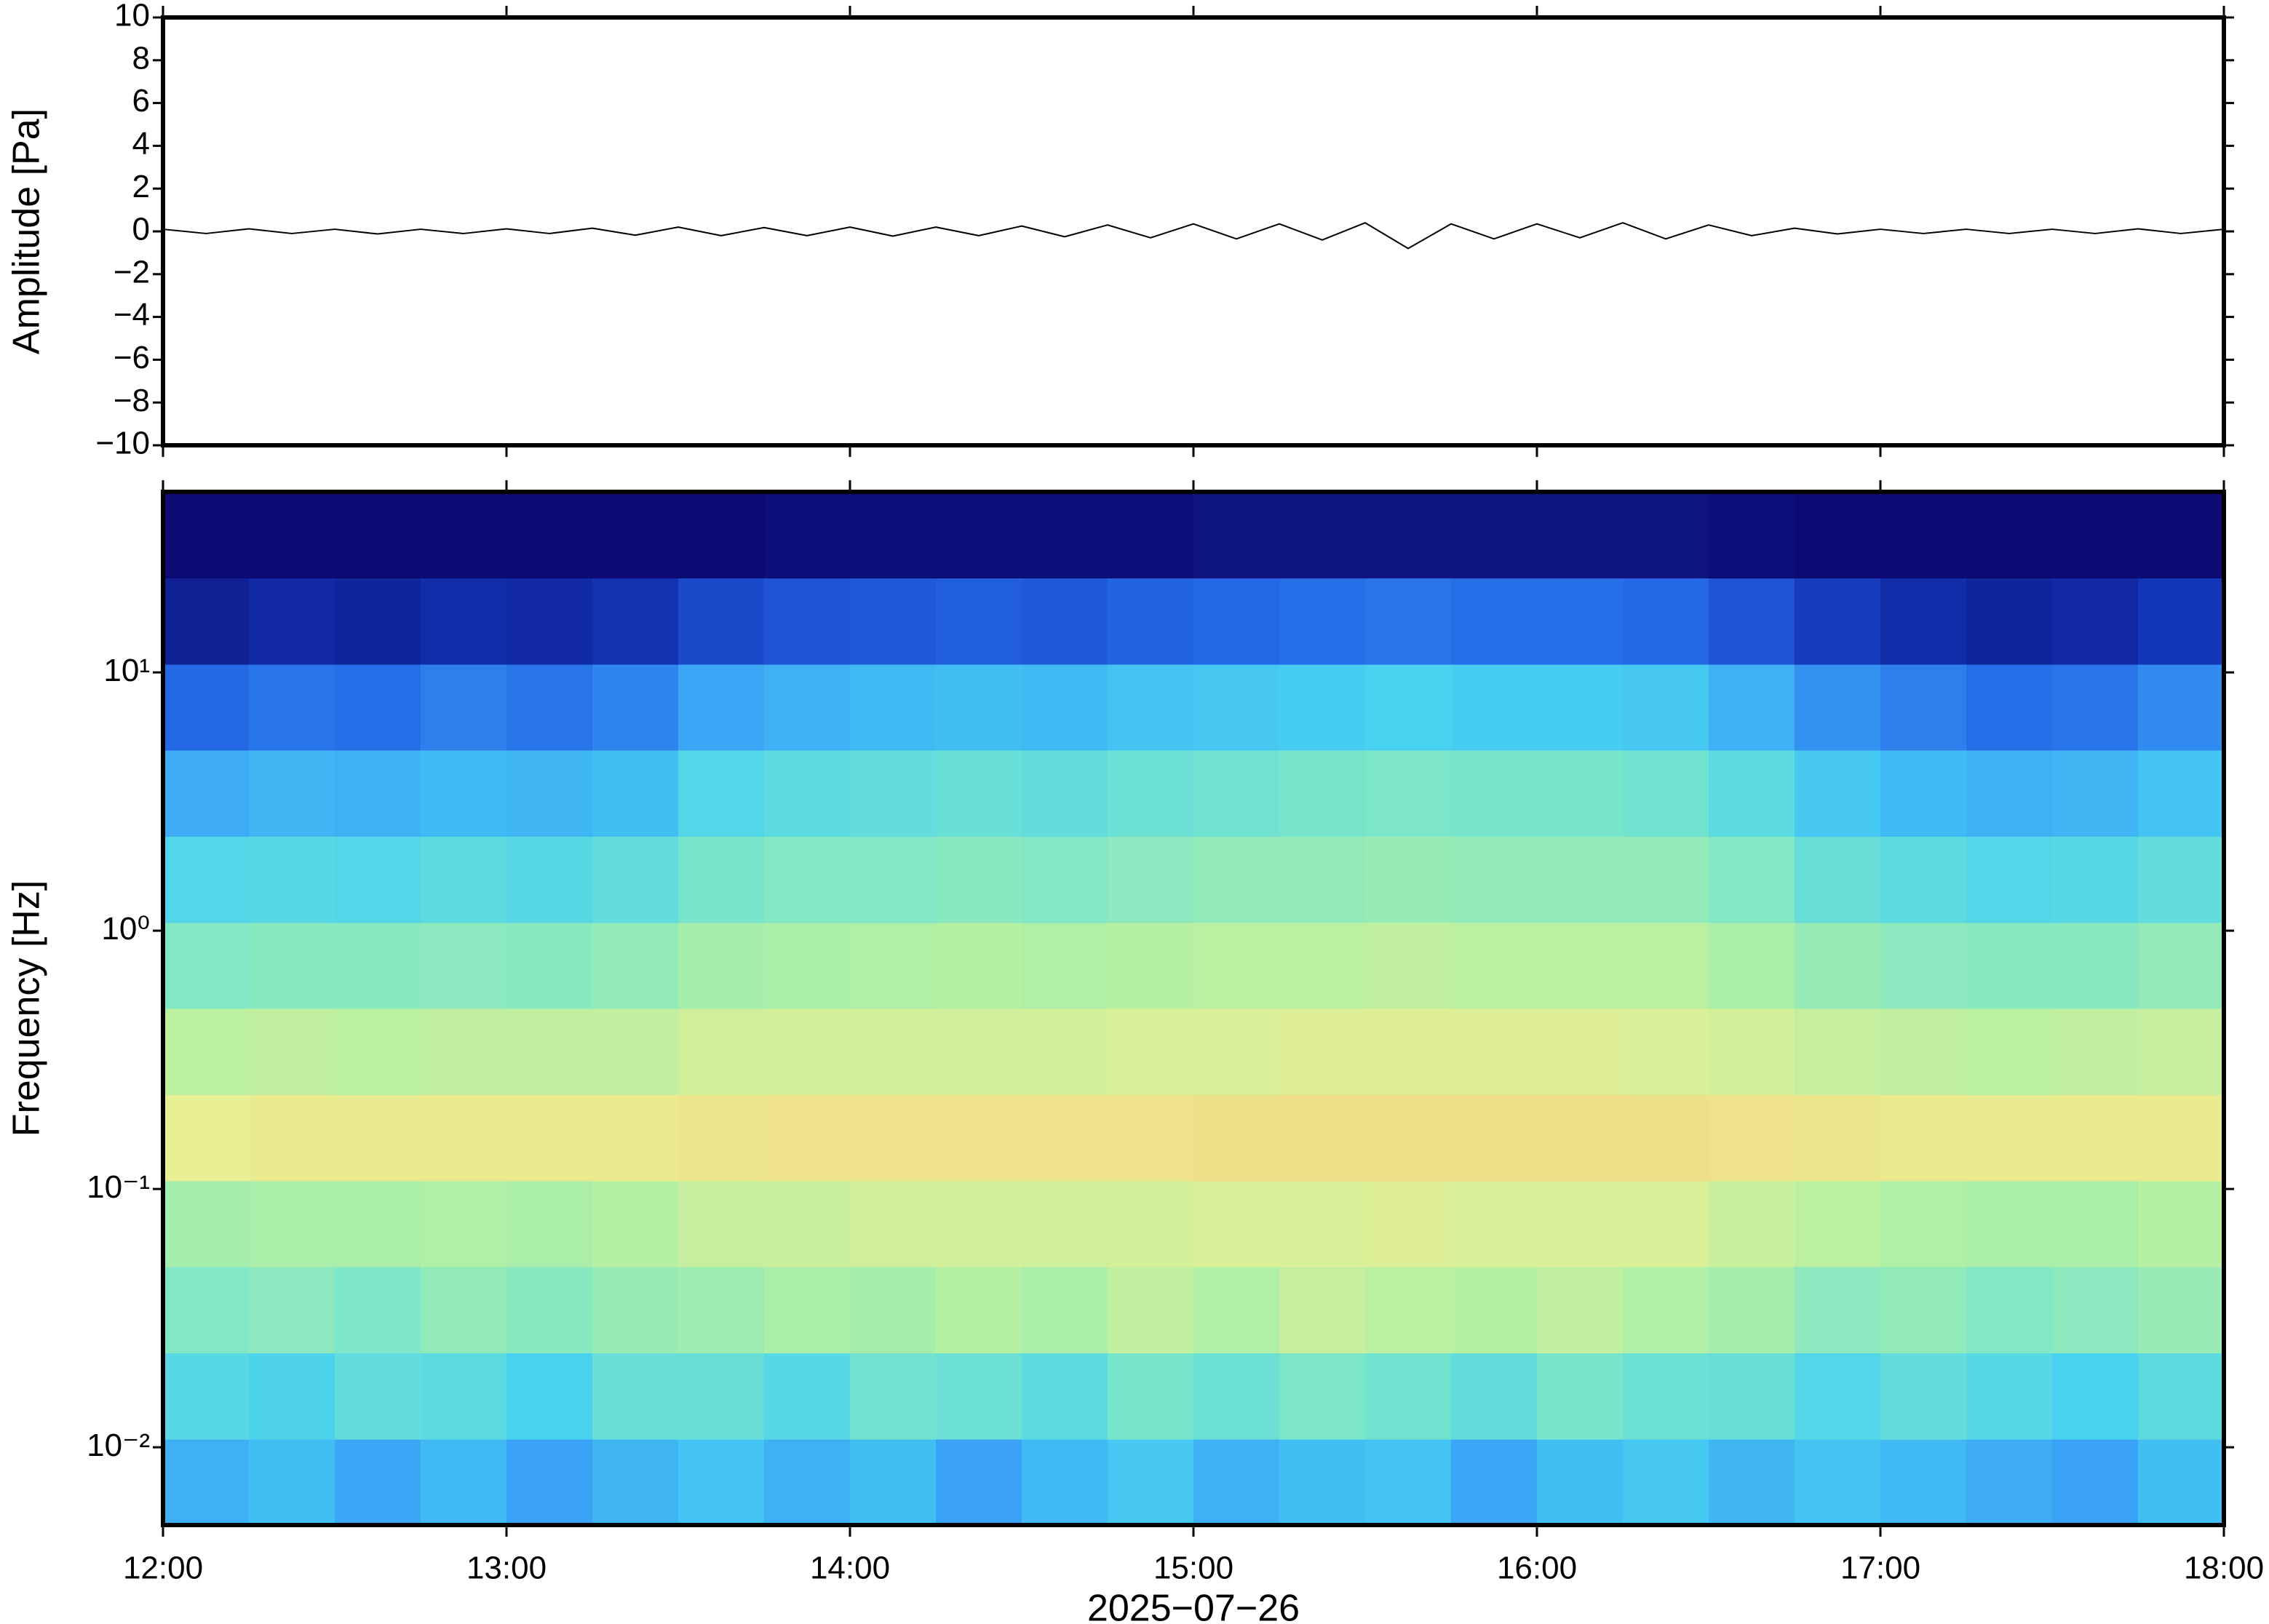  Describe the element at coordinates (141, 186) in the screenshot. I see `y-tick-label: 2` at that location.